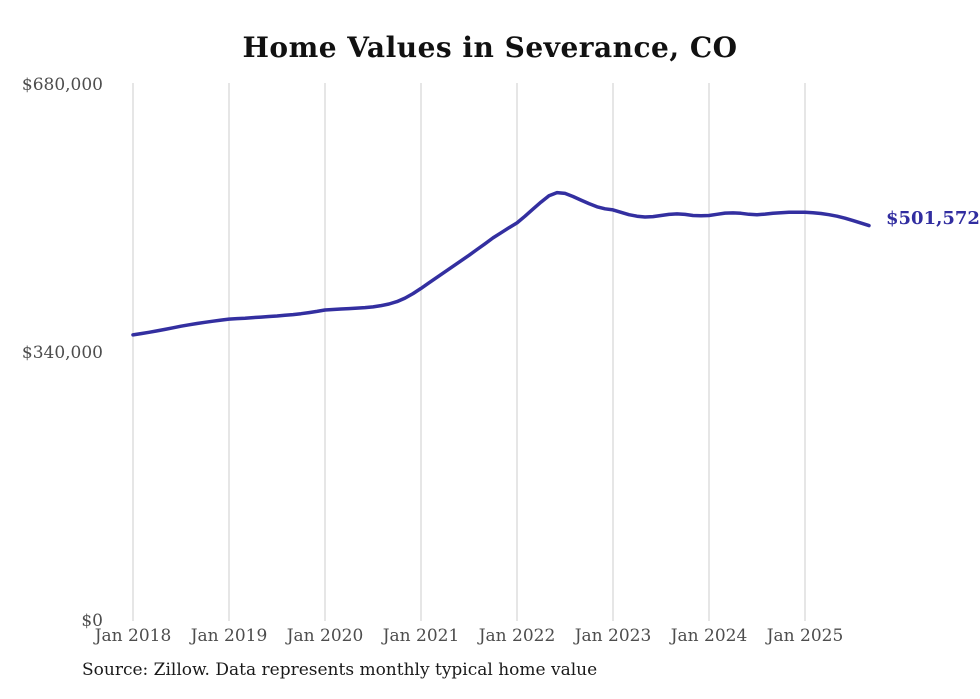 The image size is (980, 699). Describe the element at coordinates (708, 636) in the screenshot. I see `x-axis-label: Jan 2024` at that location.